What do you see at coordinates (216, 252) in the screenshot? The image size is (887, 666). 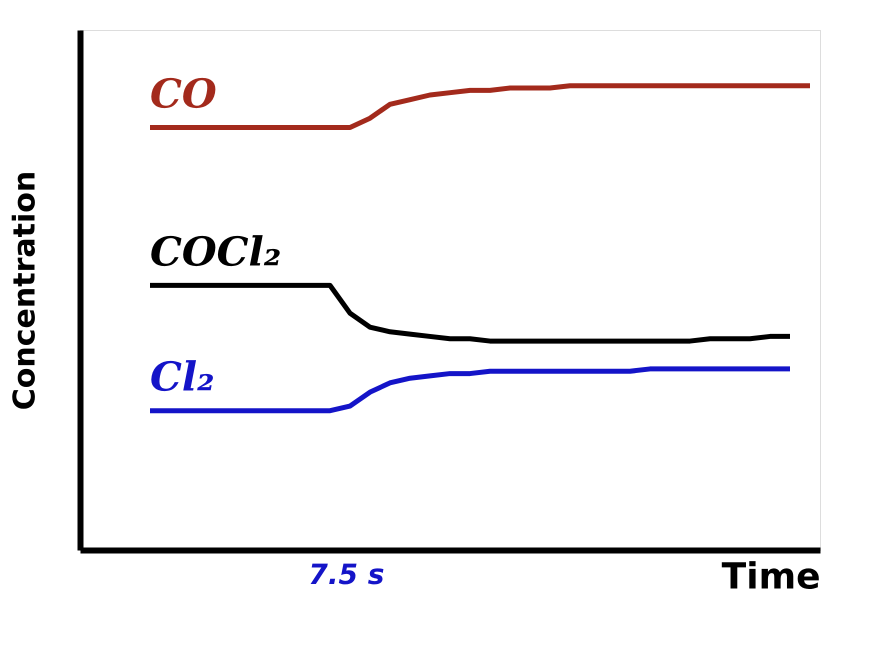 I see `series-label: COCl₂` at bounding box center [216, 252].